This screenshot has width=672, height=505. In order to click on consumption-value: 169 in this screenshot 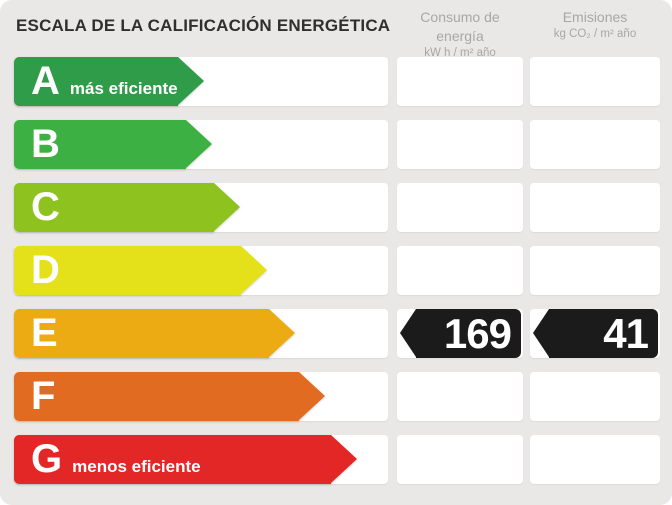, I will do `click(477, 333)`.